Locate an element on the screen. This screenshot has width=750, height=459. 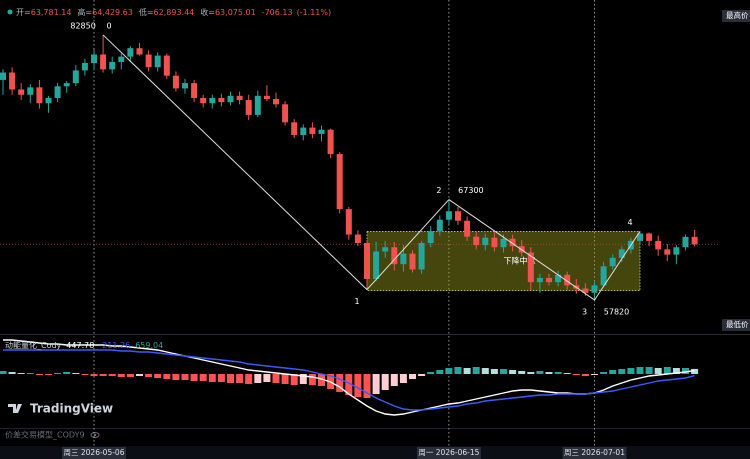
zigzag-label: 1 is located at coordinates (356, 301).